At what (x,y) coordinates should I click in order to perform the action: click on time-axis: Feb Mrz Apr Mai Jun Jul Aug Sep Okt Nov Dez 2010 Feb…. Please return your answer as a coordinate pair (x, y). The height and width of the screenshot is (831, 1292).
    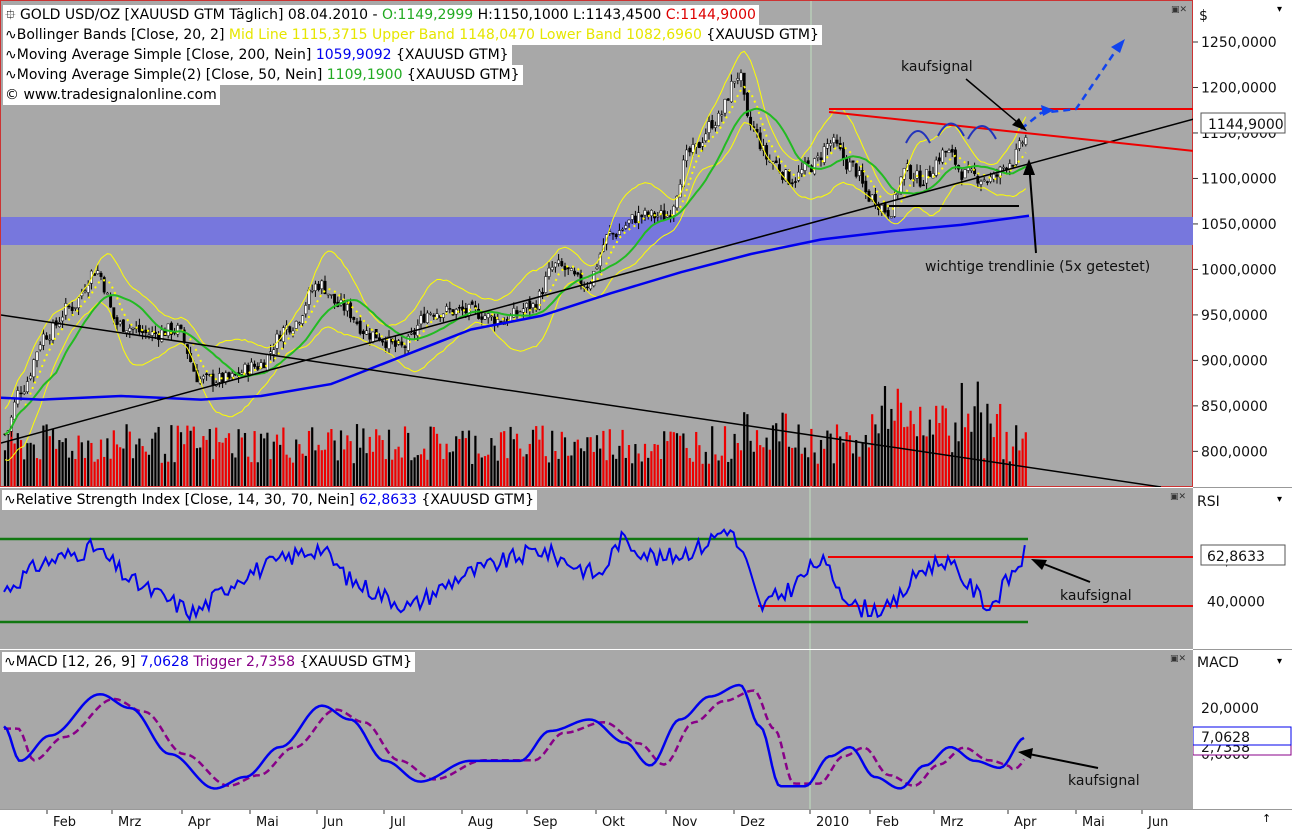
    Looking at the image, I should click on (646, 820).